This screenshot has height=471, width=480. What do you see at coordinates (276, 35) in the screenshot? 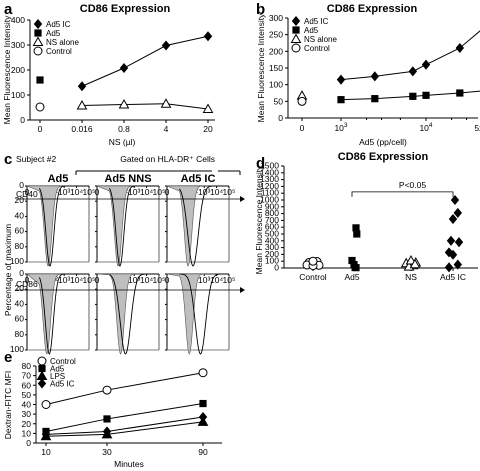
I see `y-tick-label: 250` at bounding box center [276, 35].